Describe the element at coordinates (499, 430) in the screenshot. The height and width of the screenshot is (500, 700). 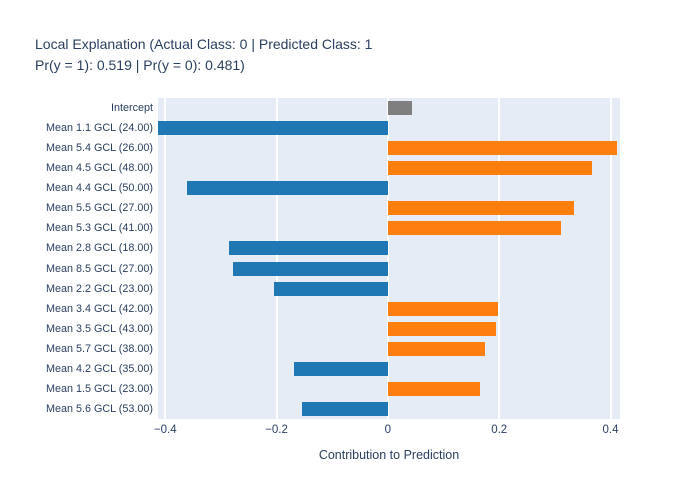
I see `x-tick-label: 0.2` at that location.